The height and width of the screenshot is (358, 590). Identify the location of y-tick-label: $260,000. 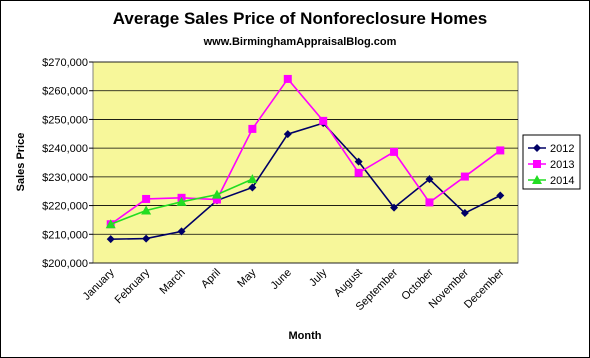
(65, 92).